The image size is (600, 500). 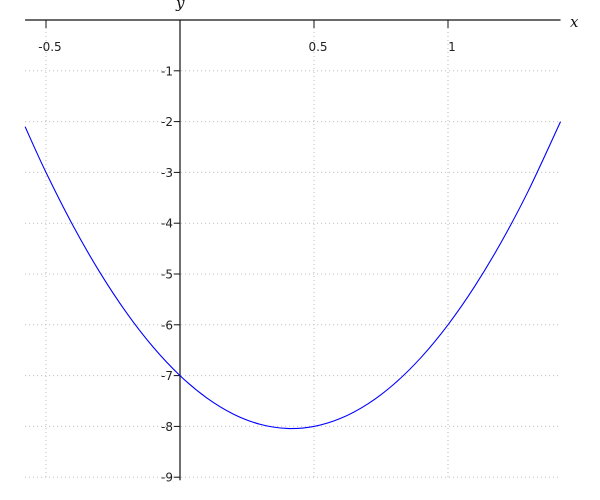 What do you see at coordinates (452, 47) in the screenshot?
I see `x-tick-label: 1` at bounding box center [452, 47].